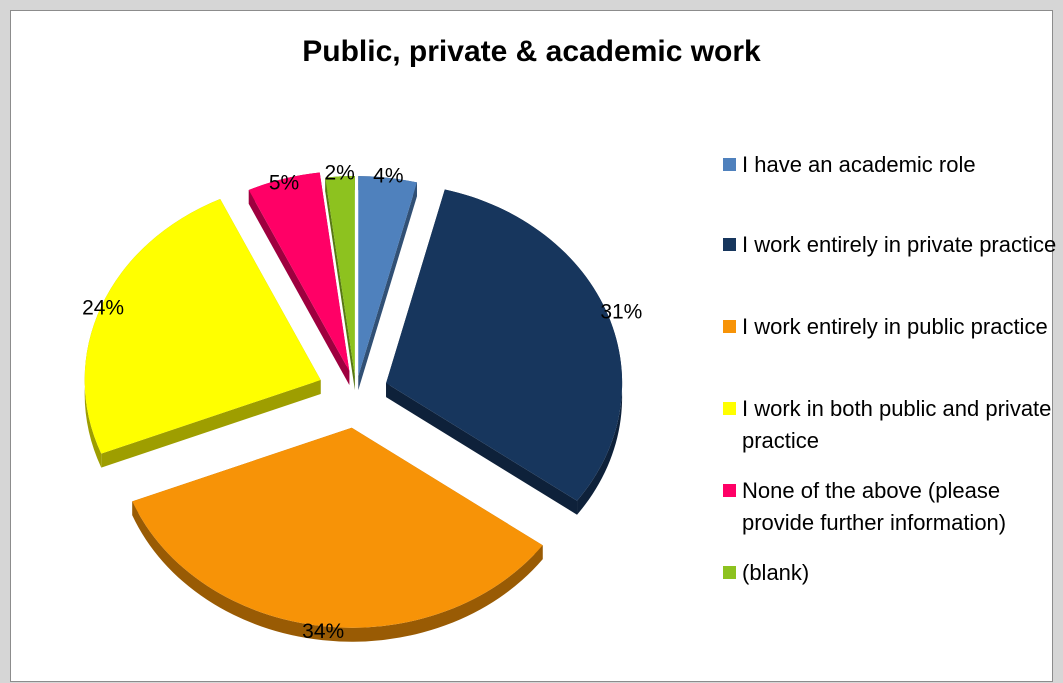 The image size is (1063, 683). Describe the element at coordinates (776, 572) in the screenshot. I see `legend-label: (blank)` at that location.